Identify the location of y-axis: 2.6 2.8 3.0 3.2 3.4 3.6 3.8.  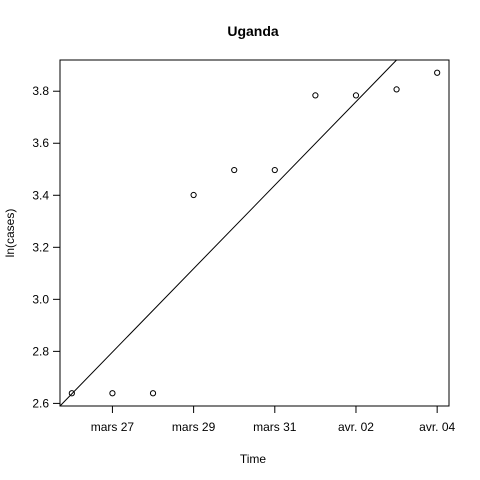
(46, 247).